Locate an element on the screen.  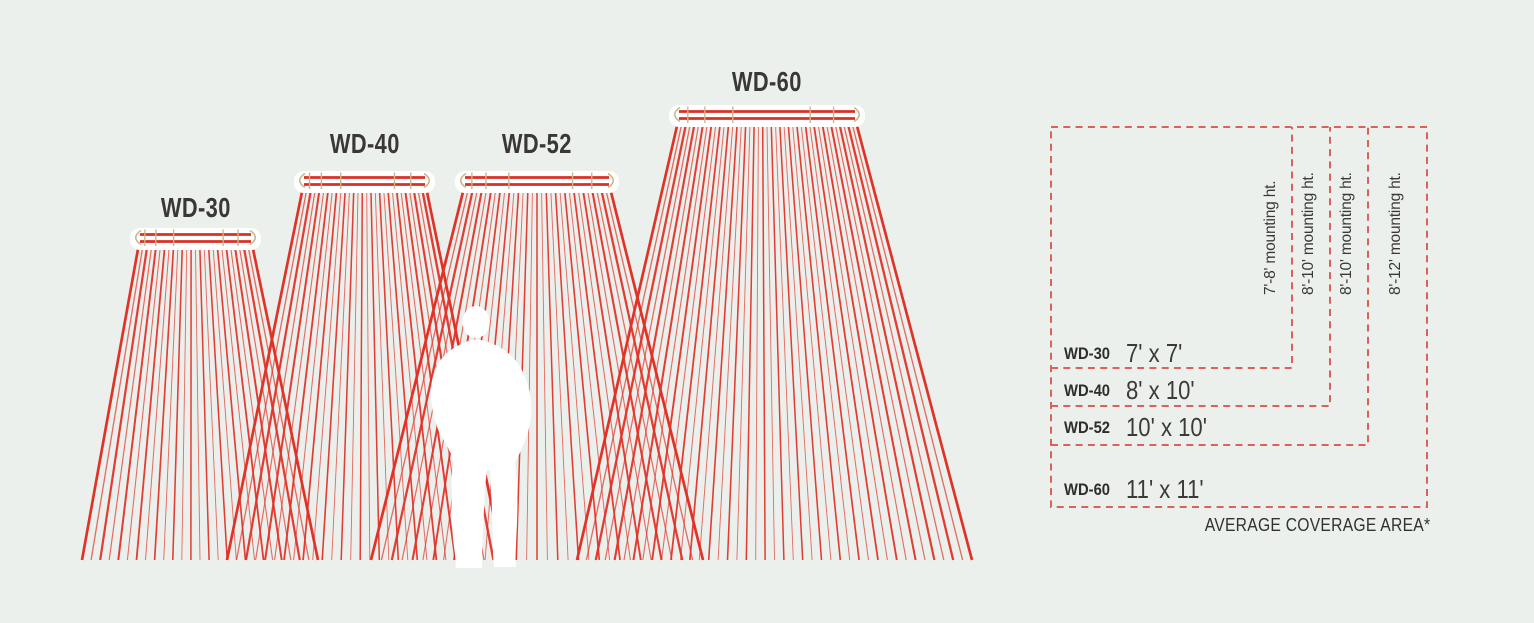
legend-caption-text: AVERAGE COVERAGE AREA* is located at coordinates (1317, 525).